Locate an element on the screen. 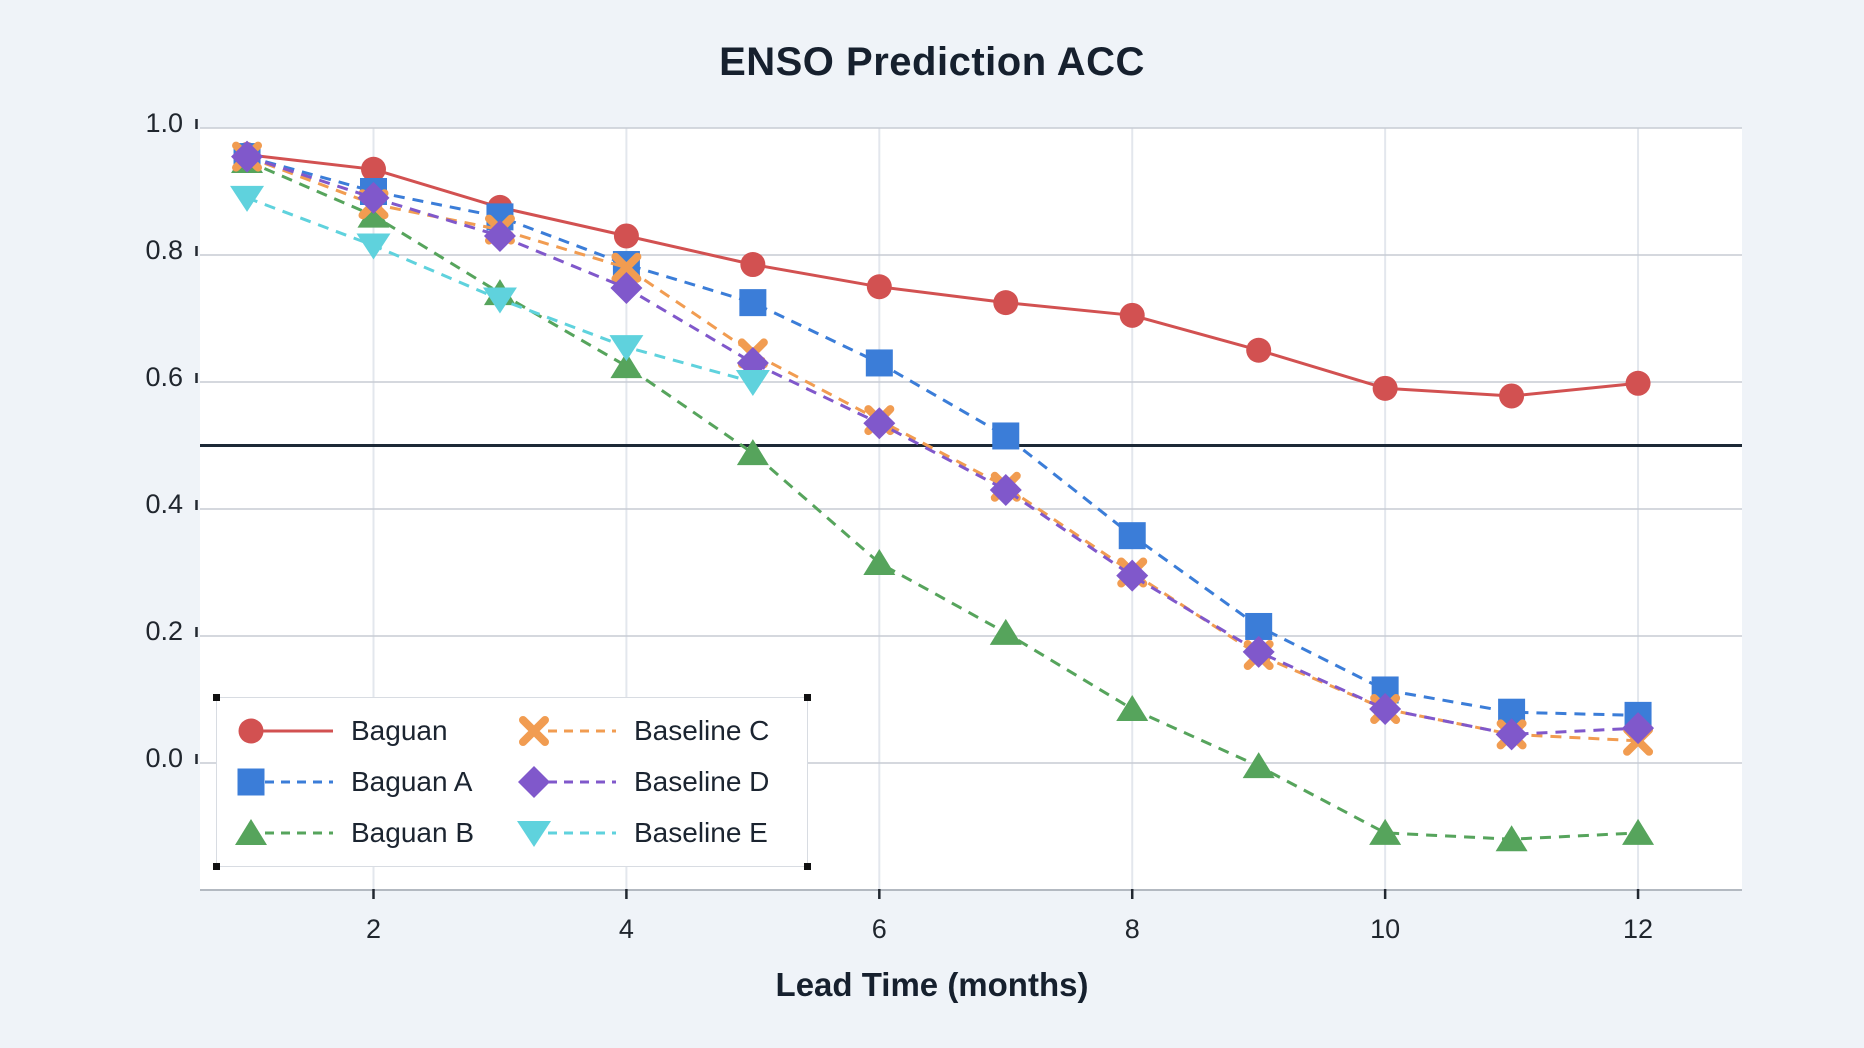  y-tick-label: 1.0 is located at coordinates (164, 123).